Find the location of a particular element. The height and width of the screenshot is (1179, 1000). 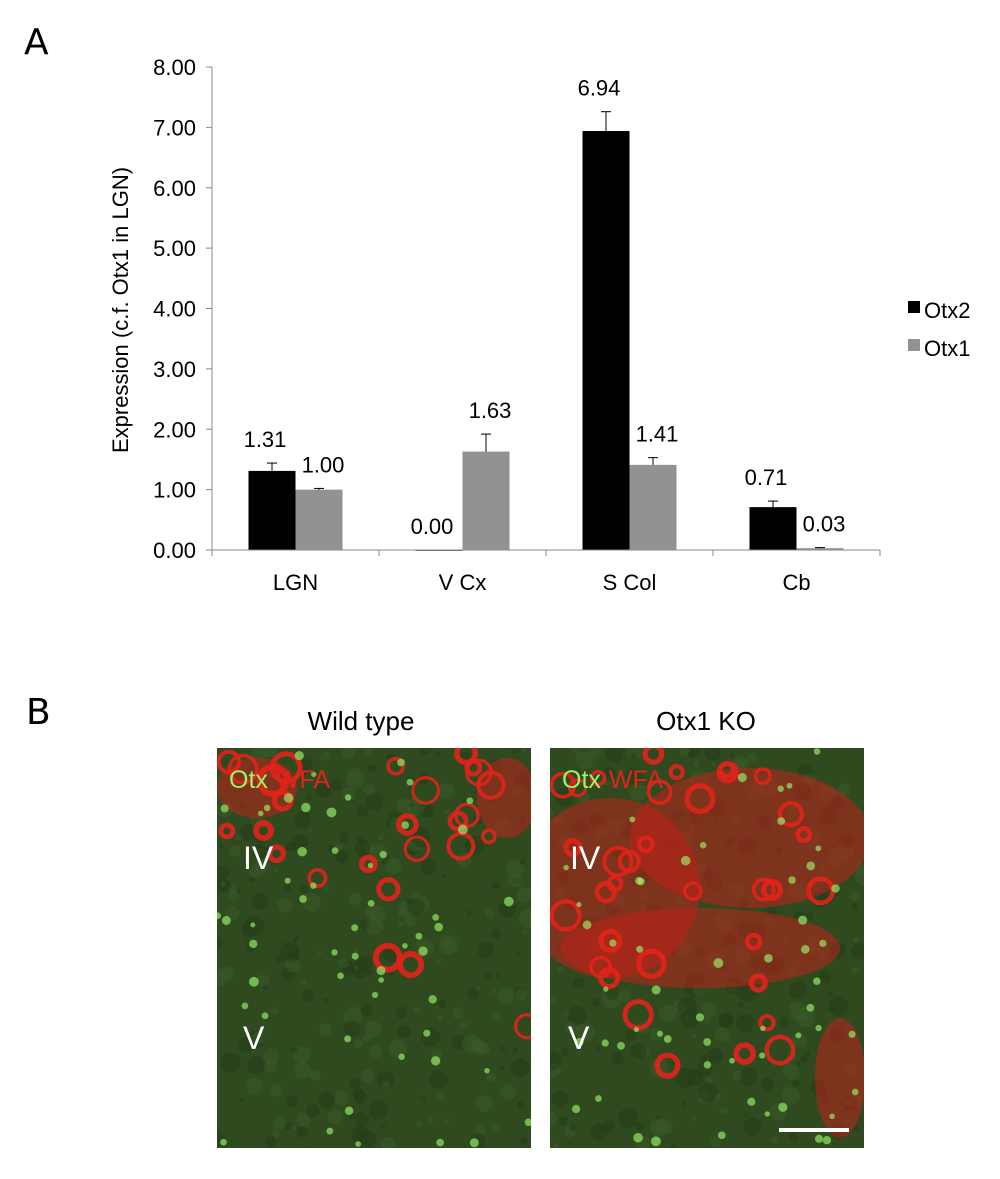

data-label: 1.31 is located at coordinates (265, 439).